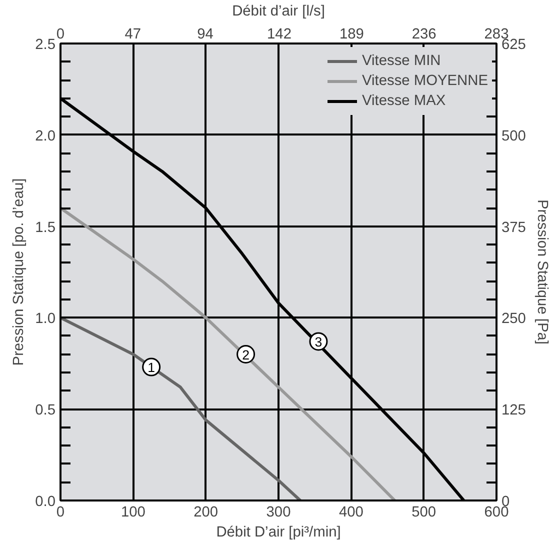 The width and height of the screenshot is (556, 543). Describe the element at coordinates (206, 512) in the screenshot. I see `x-tick-label: 200` at that location.